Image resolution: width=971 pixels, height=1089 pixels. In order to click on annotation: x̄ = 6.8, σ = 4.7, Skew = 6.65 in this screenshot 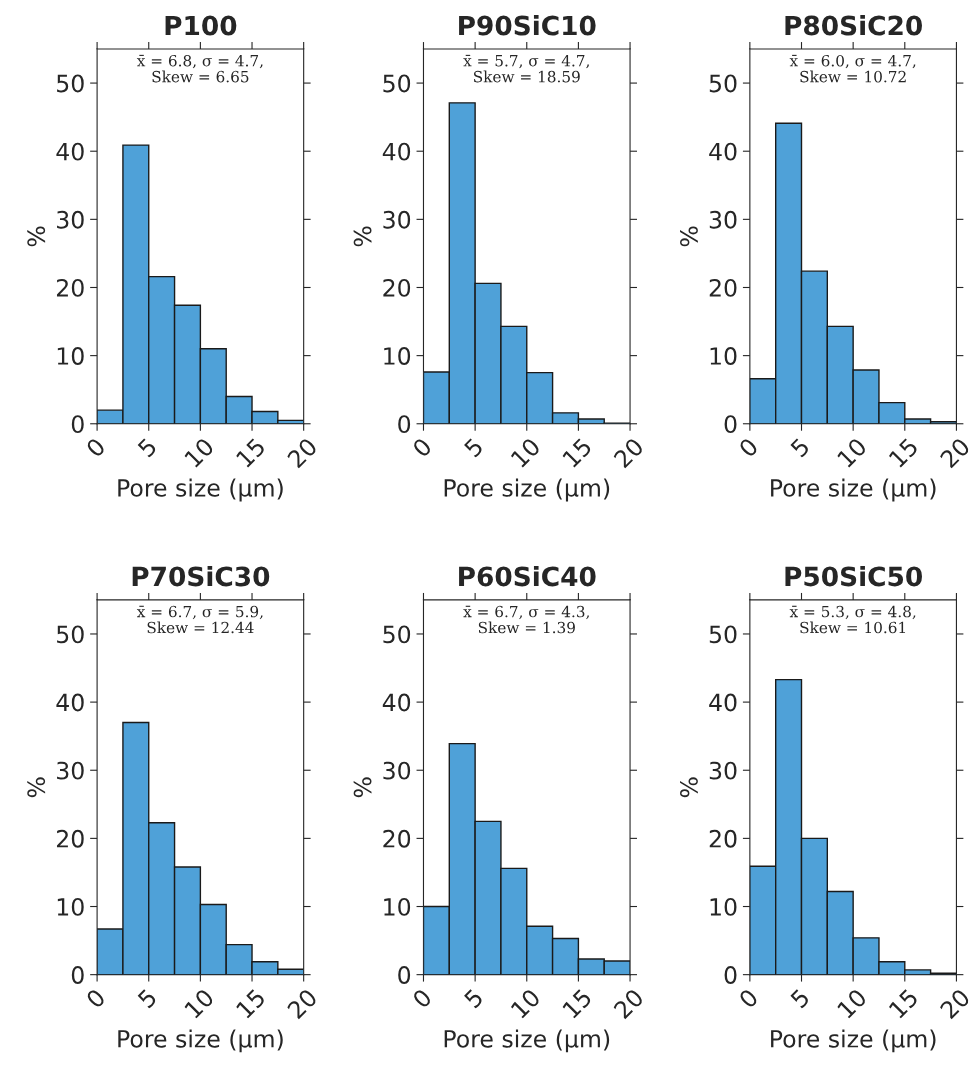, I will do `click(199, 68)`.